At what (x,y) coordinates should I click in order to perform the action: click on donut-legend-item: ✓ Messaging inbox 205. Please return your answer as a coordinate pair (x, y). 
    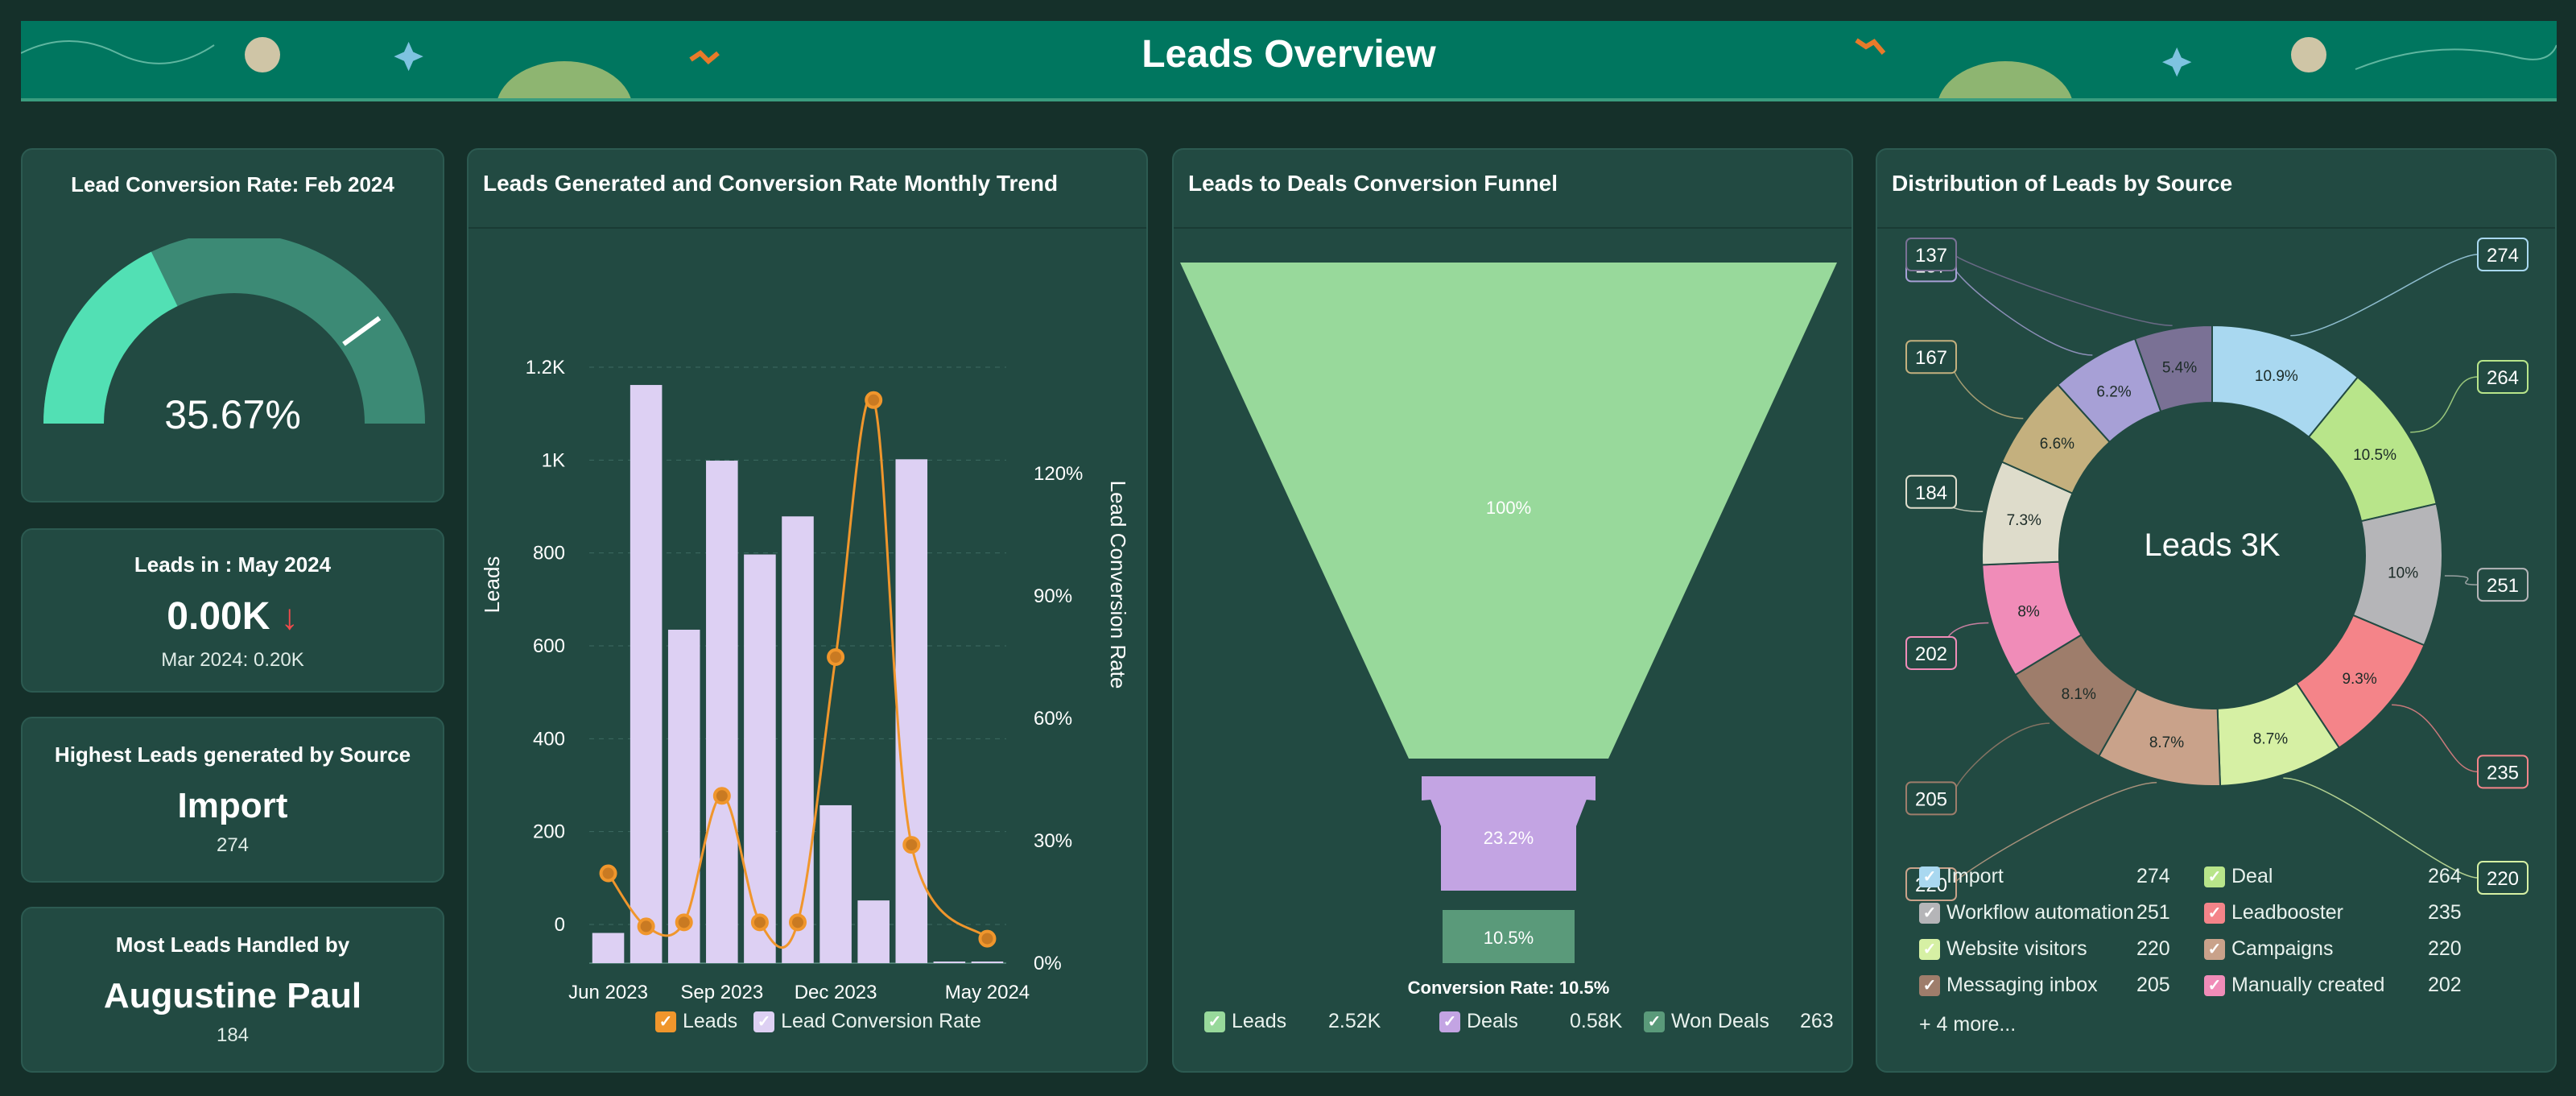
    Looking at the image, I should click on (2044, 986).